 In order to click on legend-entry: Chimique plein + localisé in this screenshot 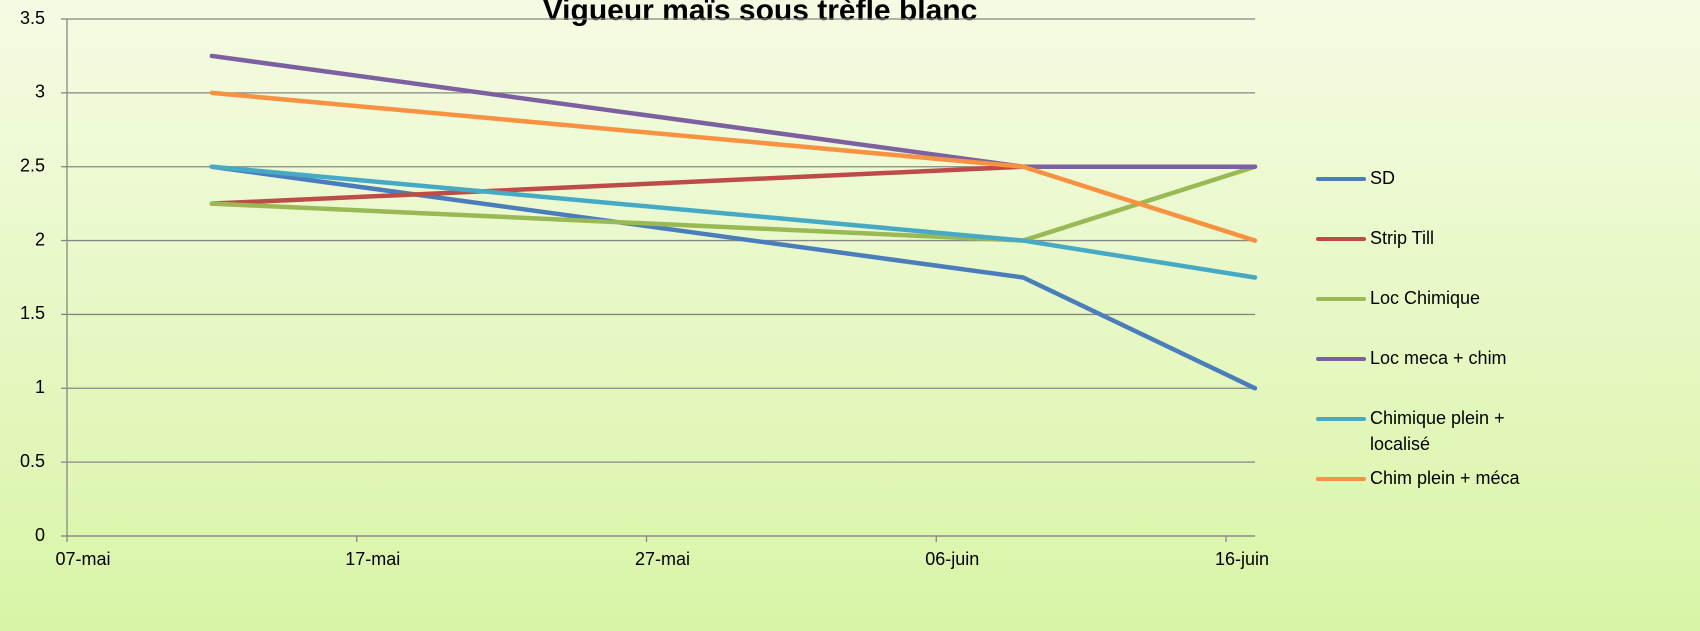, I will do `click(1431, 435)`.